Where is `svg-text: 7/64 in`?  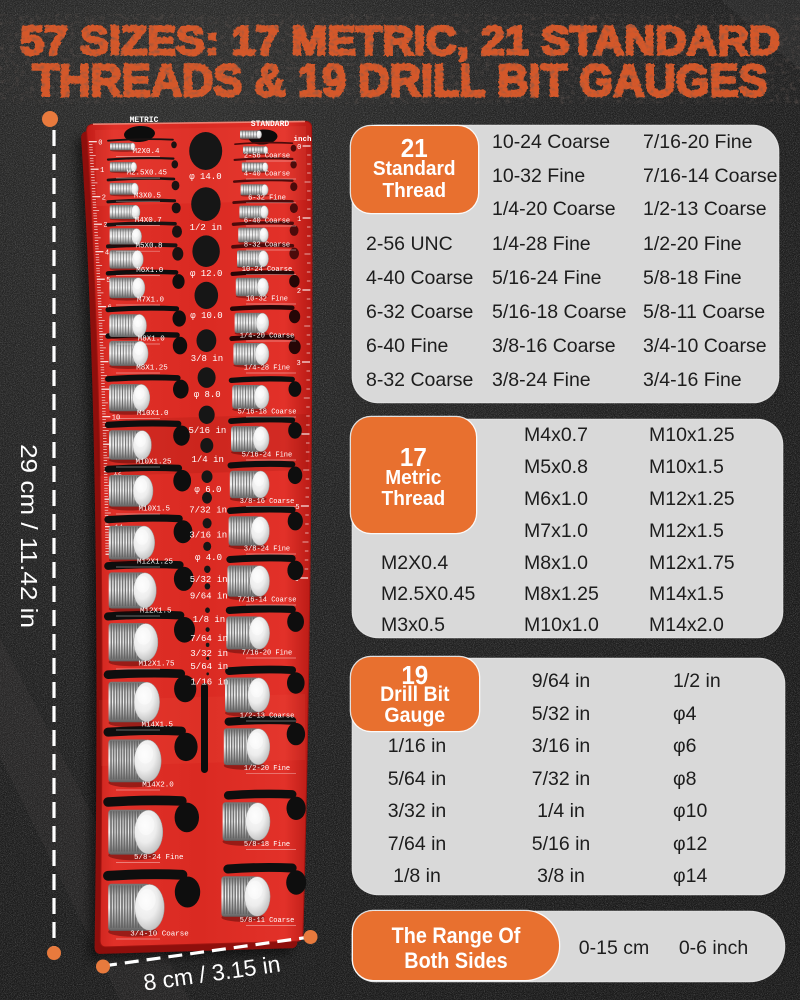 svg-text: 7/64 in is located at coordinates (209, 639).